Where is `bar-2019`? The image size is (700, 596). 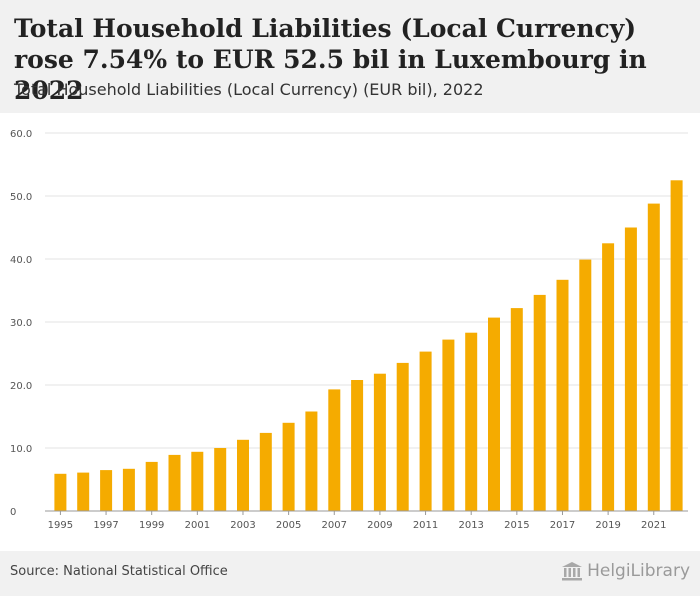
bar-2019 is located at coordinates (608, 377).